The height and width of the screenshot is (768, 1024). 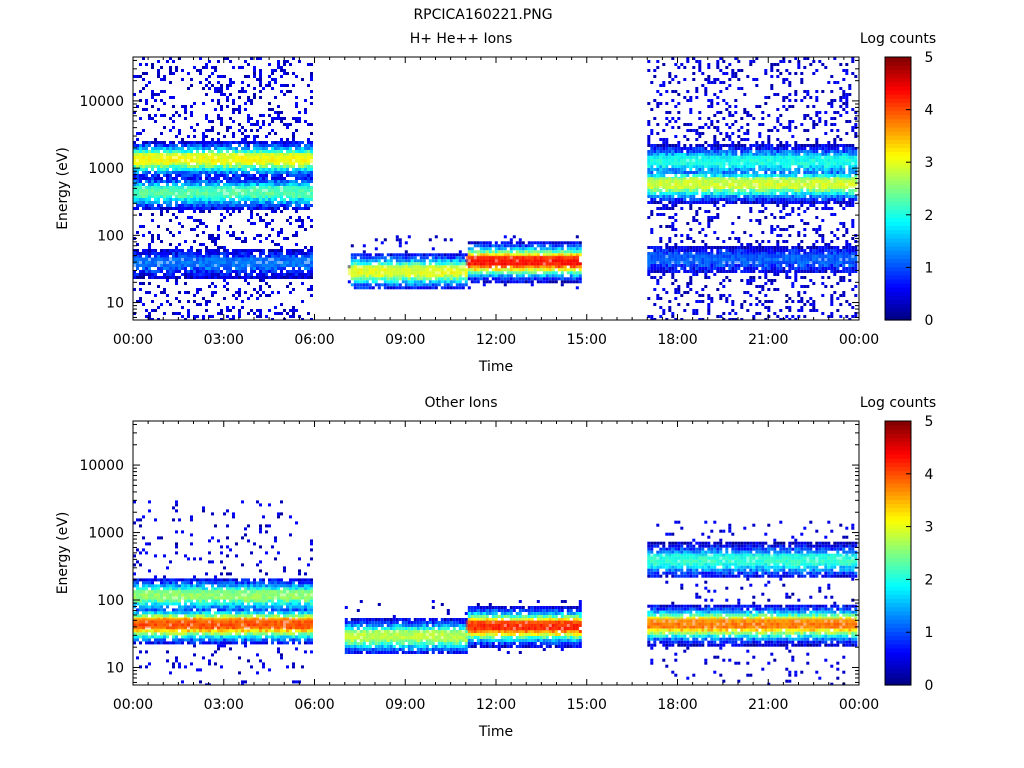 What do you see at coordinates (224, 340) in the screenshot?
I see `x-tick-label: 03:00` at bounding box center [224, 340].